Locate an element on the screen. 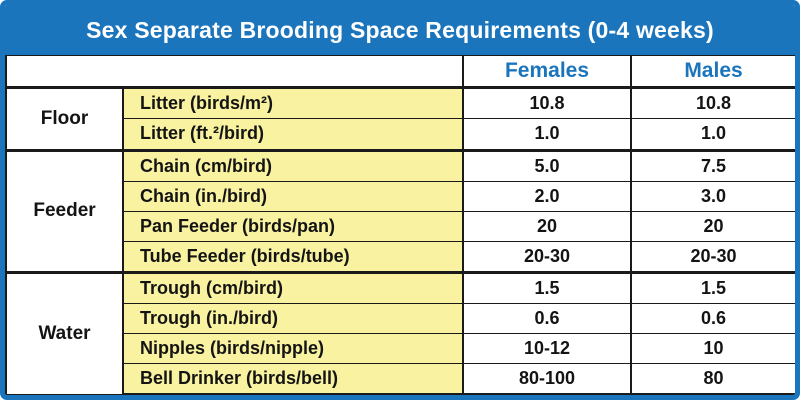 The width and height of the screenshot is (800, 400). females-value-cell: 0.6 is located at coordinates (547, 318).